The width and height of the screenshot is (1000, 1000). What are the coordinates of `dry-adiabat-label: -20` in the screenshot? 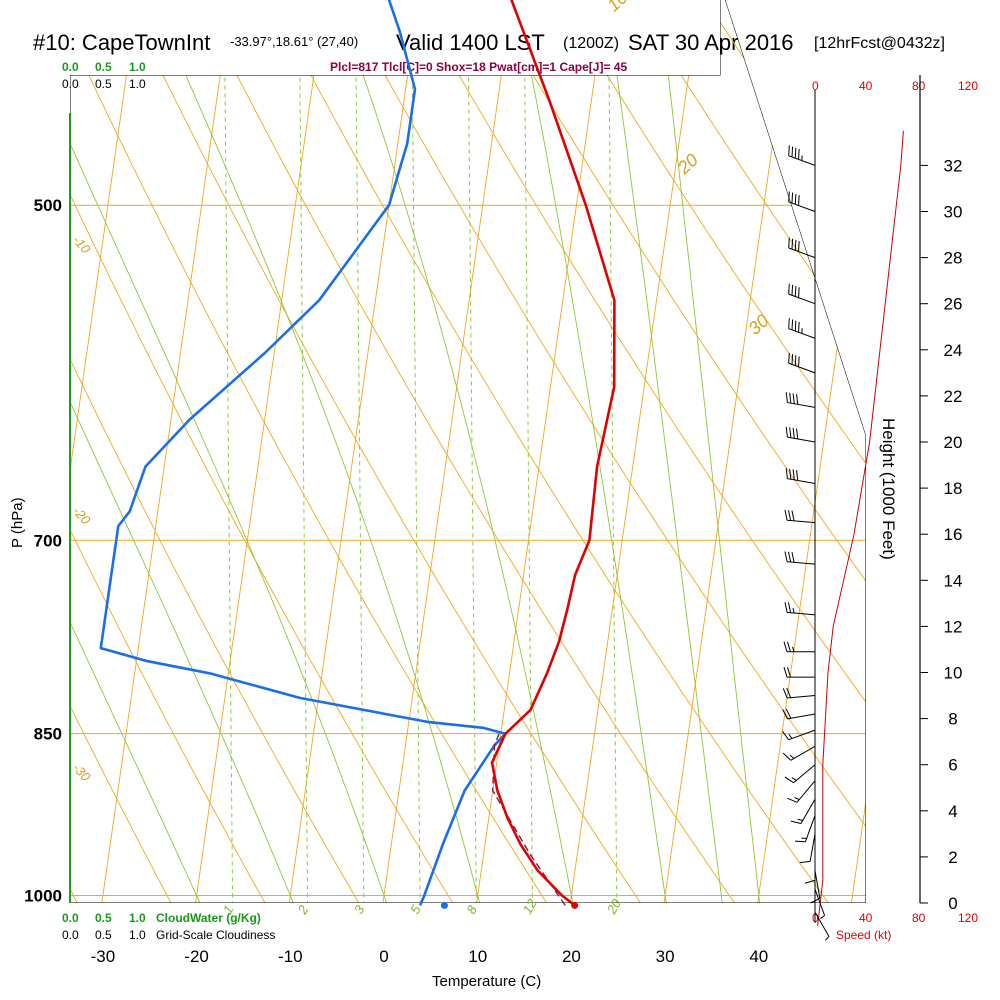 It's located at (82, 515).